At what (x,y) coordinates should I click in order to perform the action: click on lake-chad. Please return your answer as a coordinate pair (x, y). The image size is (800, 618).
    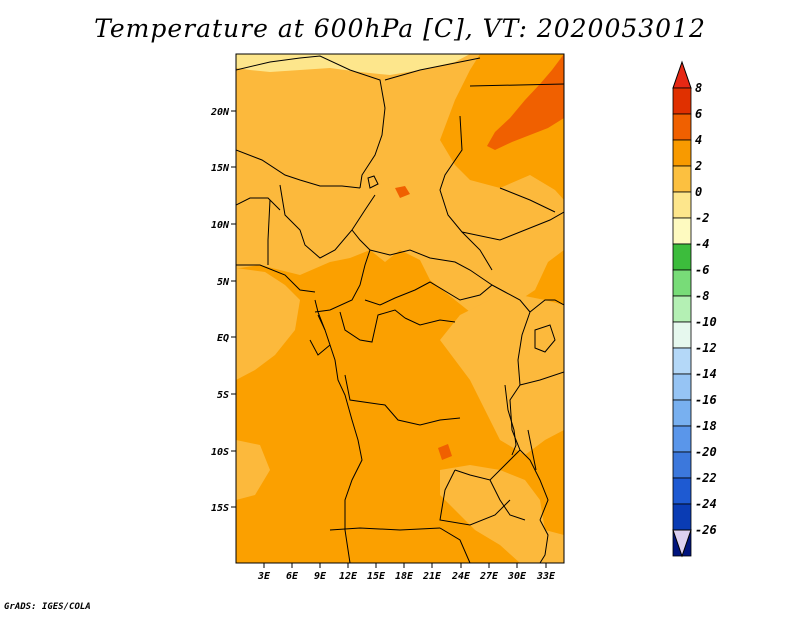
    Looking at the image, I should click on (373, 182).